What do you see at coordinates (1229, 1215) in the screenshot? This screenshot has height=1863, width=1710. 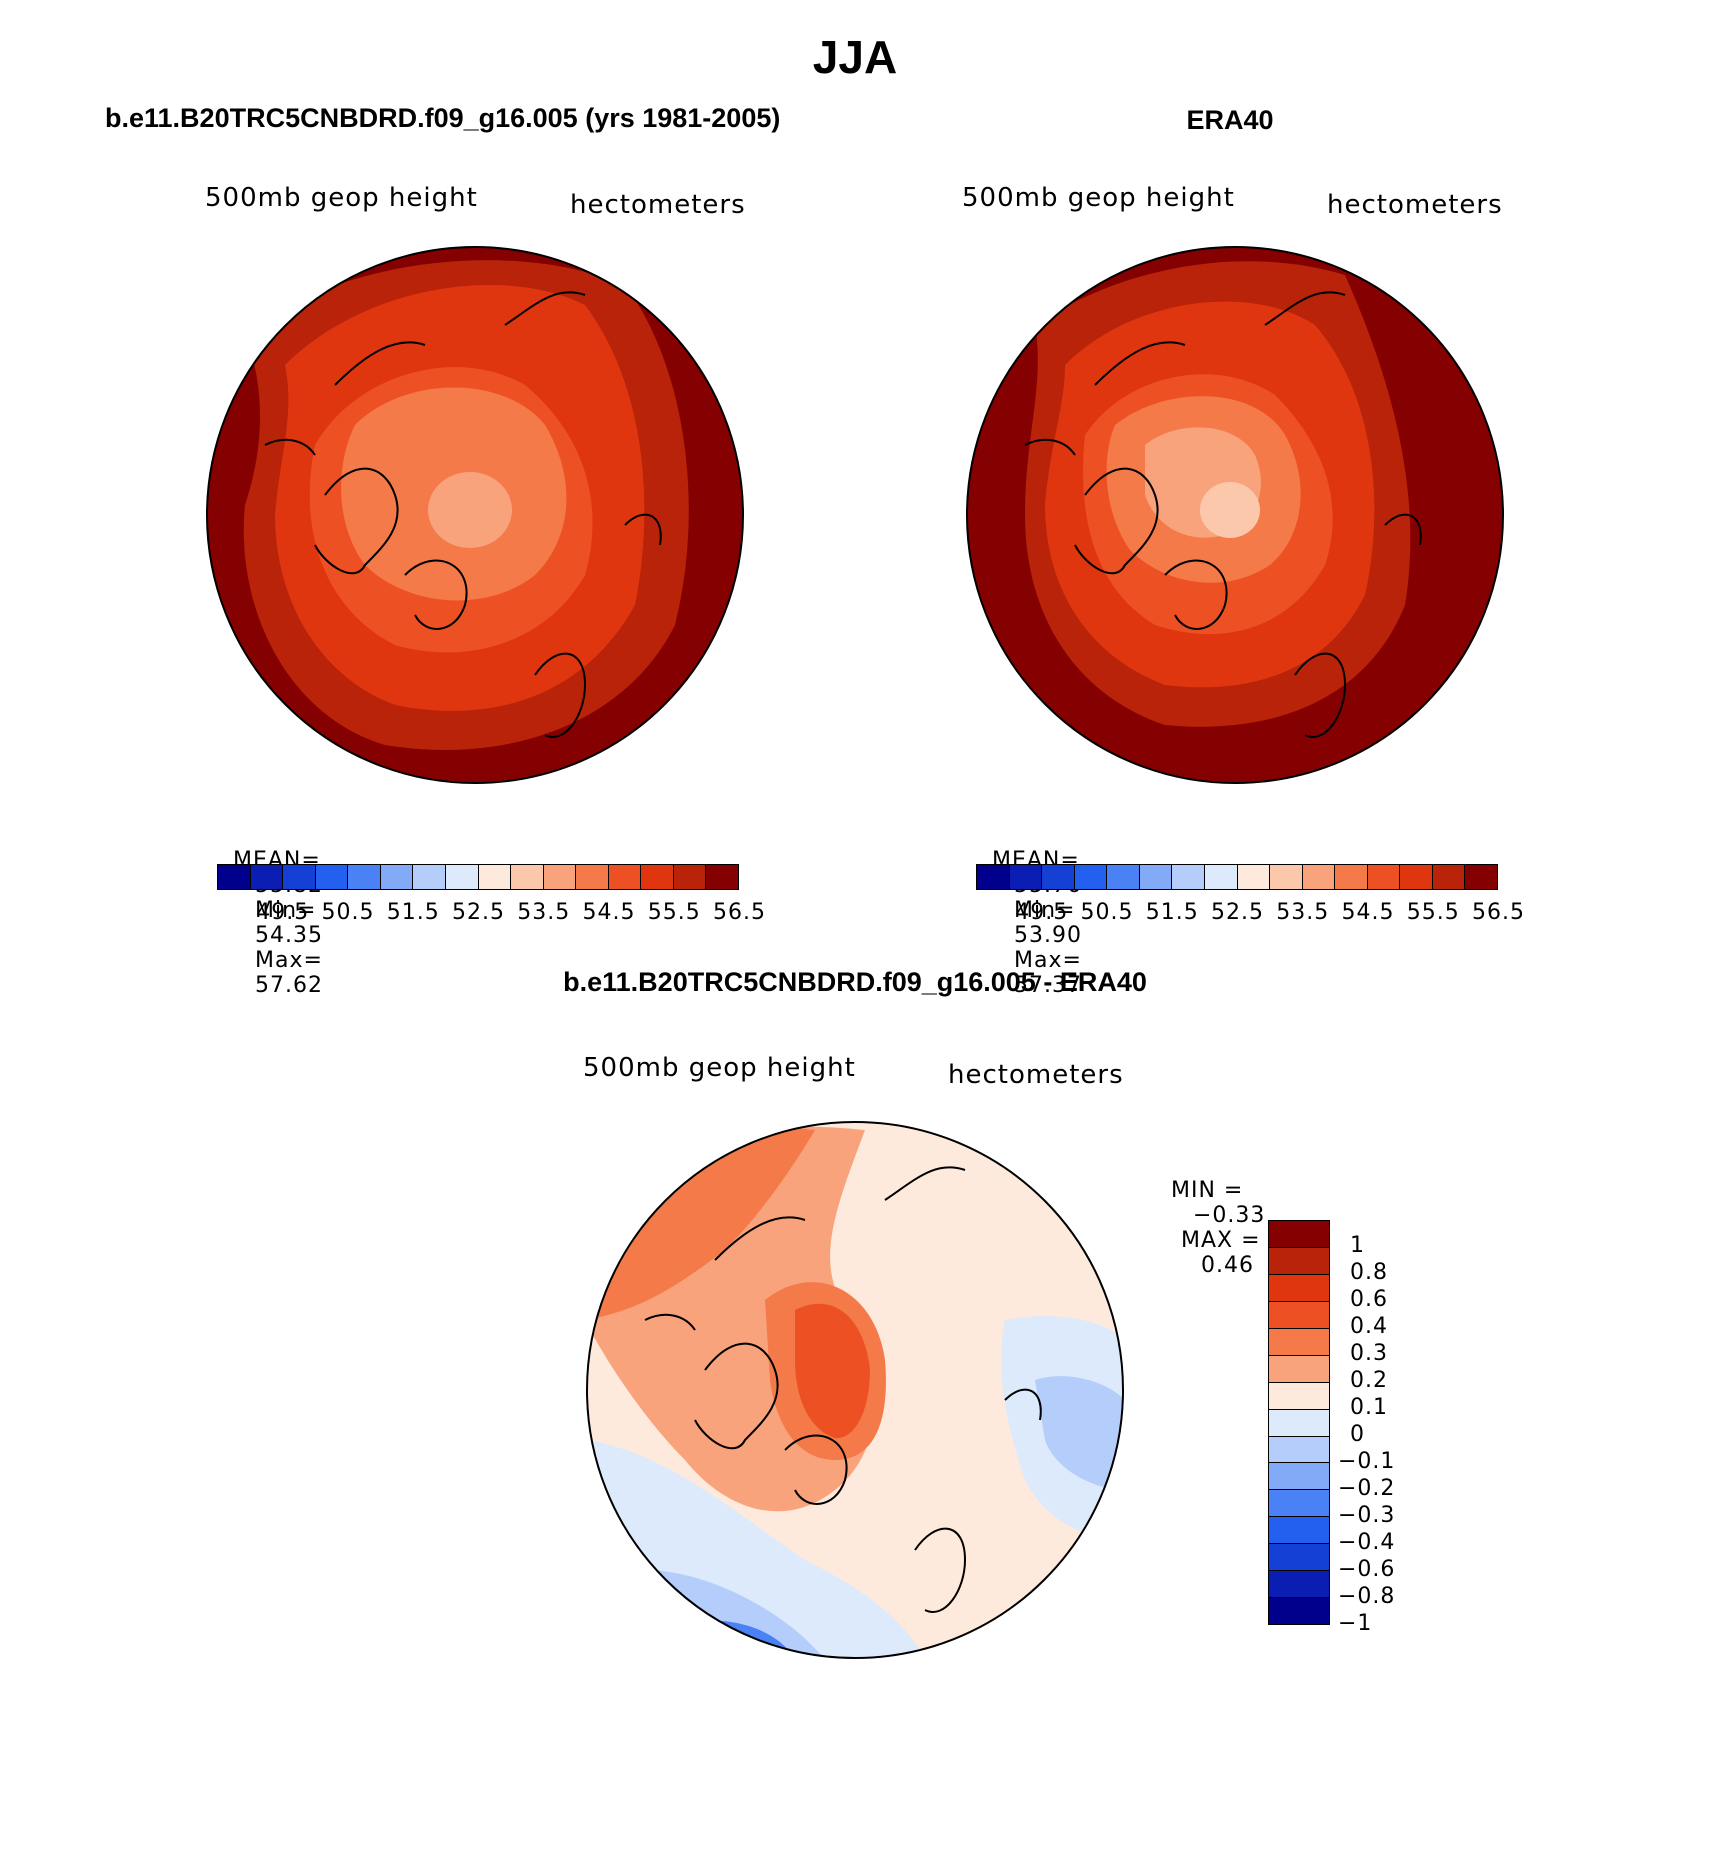 I see `min-value: −0.33` at bounding box center [1229, 1215].